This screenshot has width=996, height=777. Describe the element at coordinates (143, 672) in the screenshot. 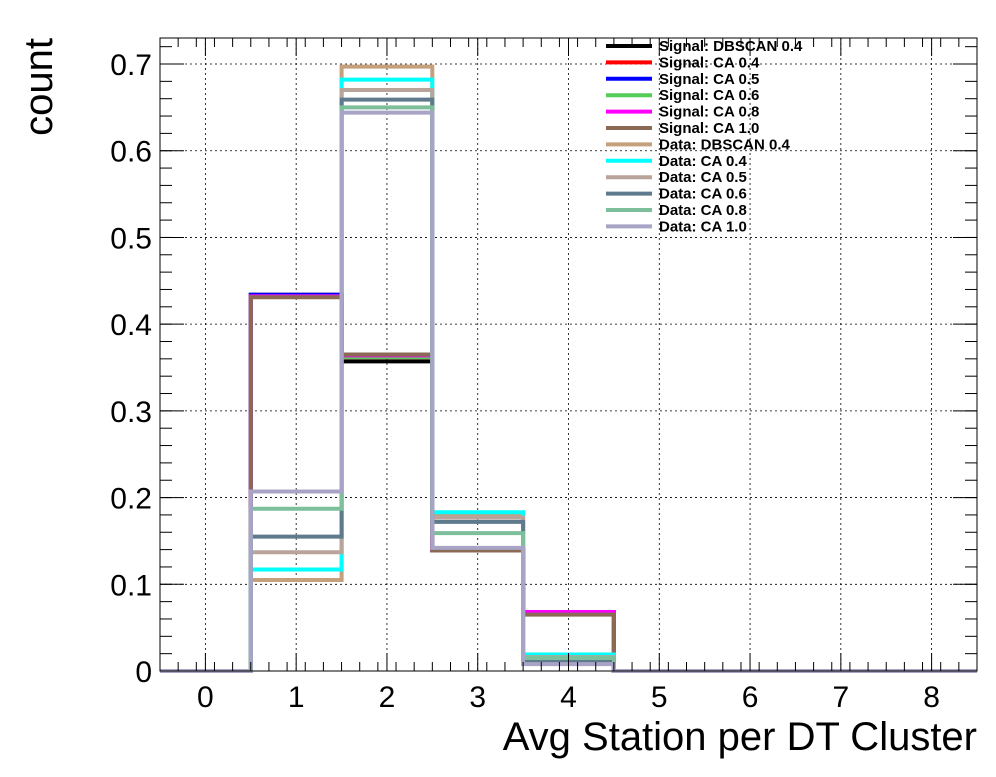

I see `y-tick-label: 0` at that location.